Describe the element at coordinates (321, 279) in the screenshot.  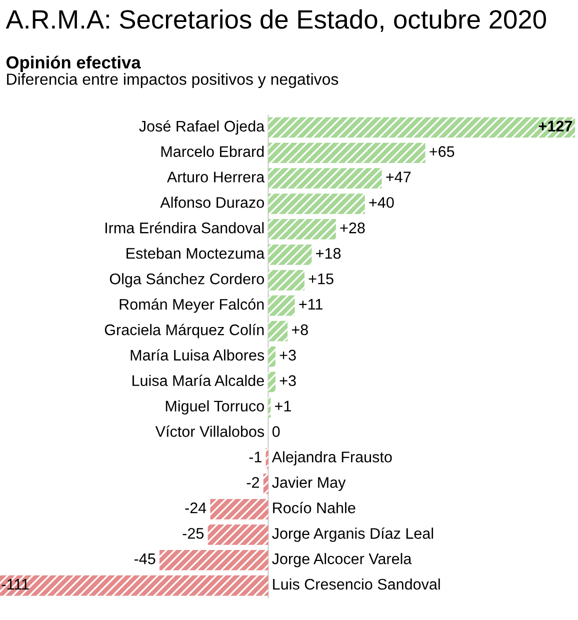
I see `data-label: +15` at that location.